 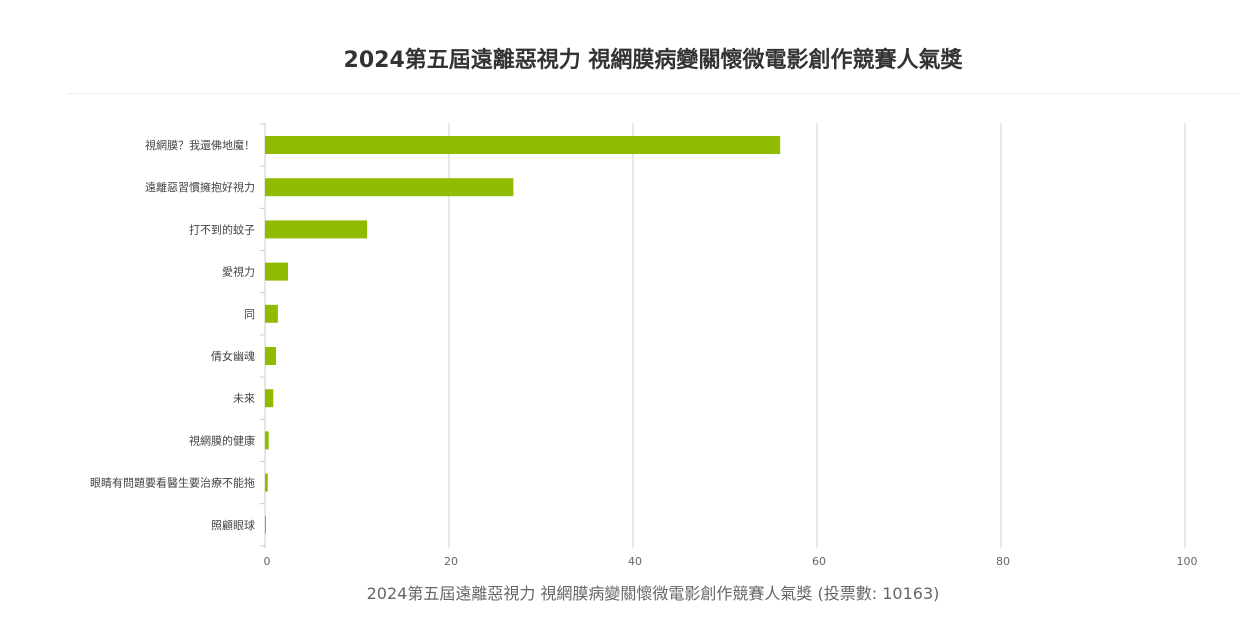 I want to click on category-label: 視網膜的健康, so click(x=222, y=440).